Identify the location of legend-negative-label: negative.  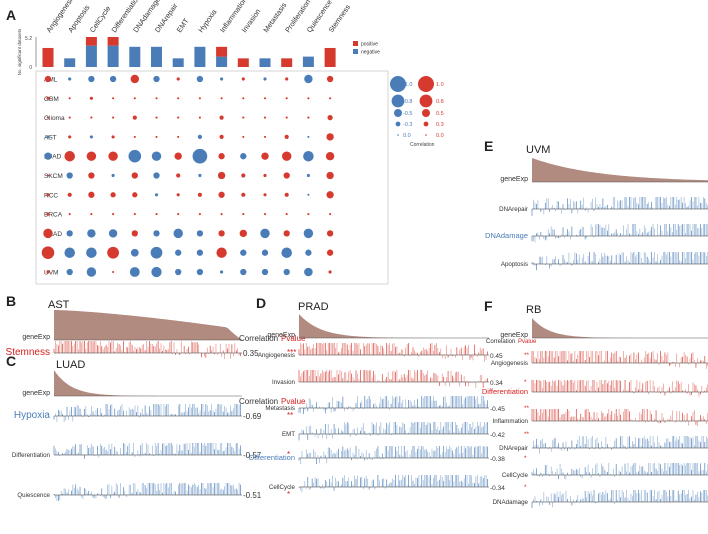
(370, 53).